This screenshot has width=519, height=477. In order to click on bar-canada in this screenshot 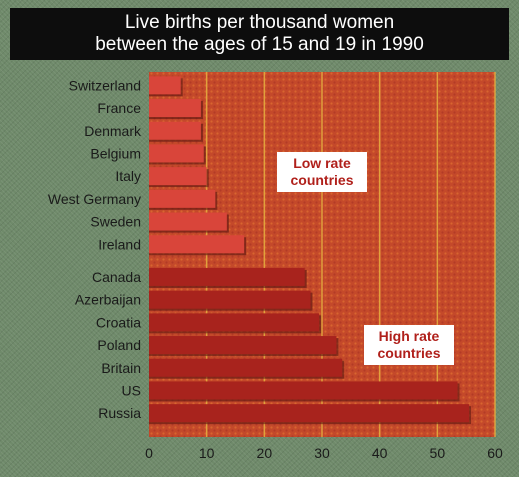, I will do `click(227, 276)`.